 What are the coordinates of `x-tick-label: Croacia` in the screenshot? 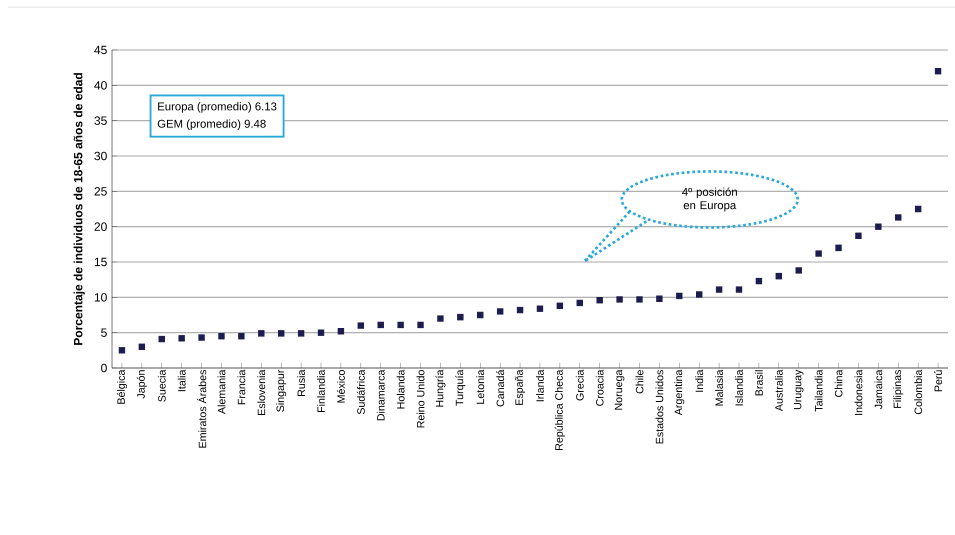 It's located at (600, 388).